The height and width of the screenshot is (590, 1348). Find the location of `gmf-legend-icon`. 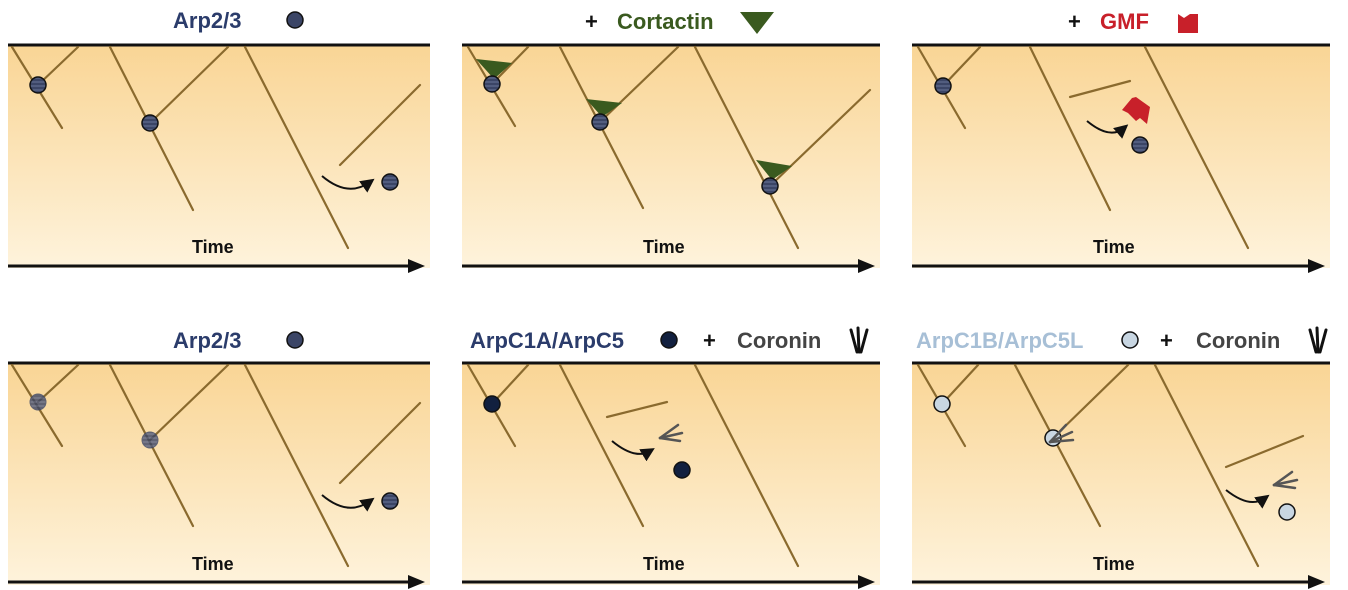

gmf-legend-icon is located at coordinates (1188, 23).